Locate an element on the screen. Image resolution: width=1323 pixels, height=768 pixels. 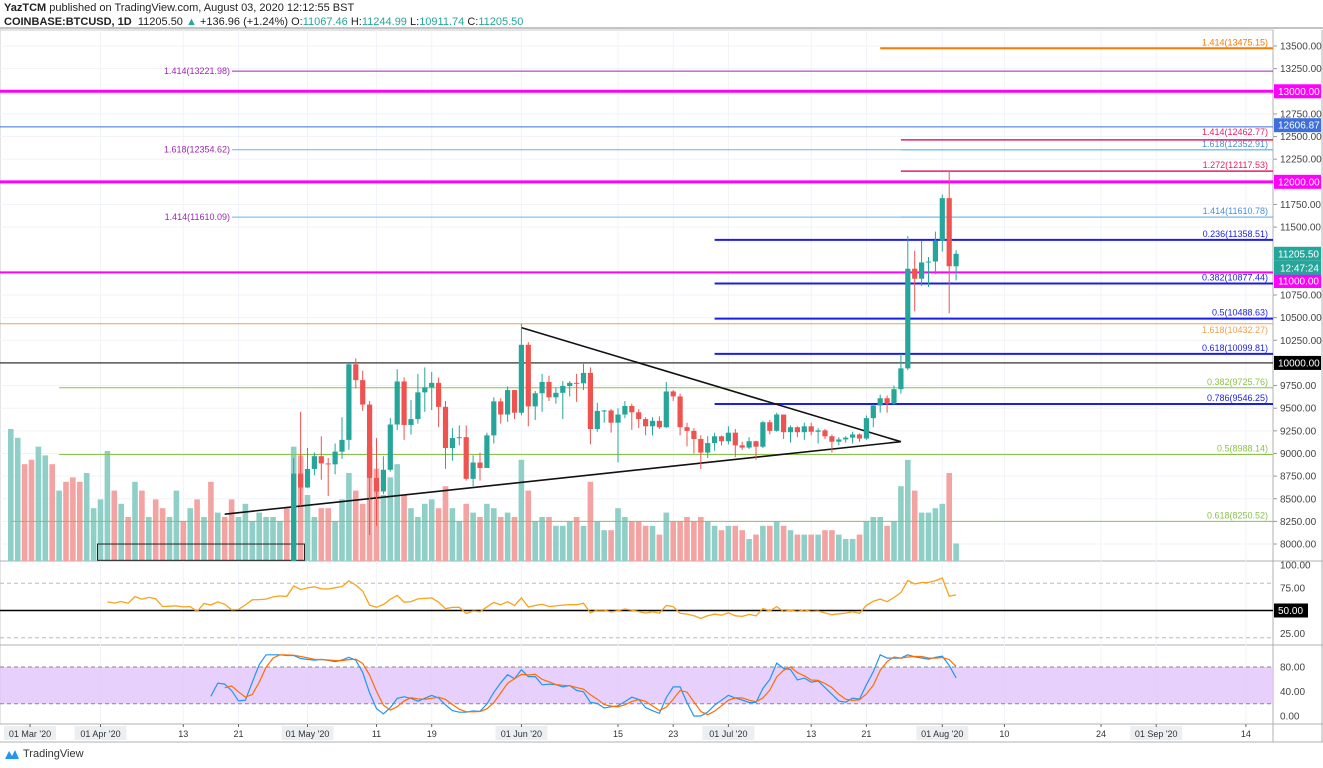
symbol: COINBASE:BTCUSD, 1D is located at coordinates (68, 22).